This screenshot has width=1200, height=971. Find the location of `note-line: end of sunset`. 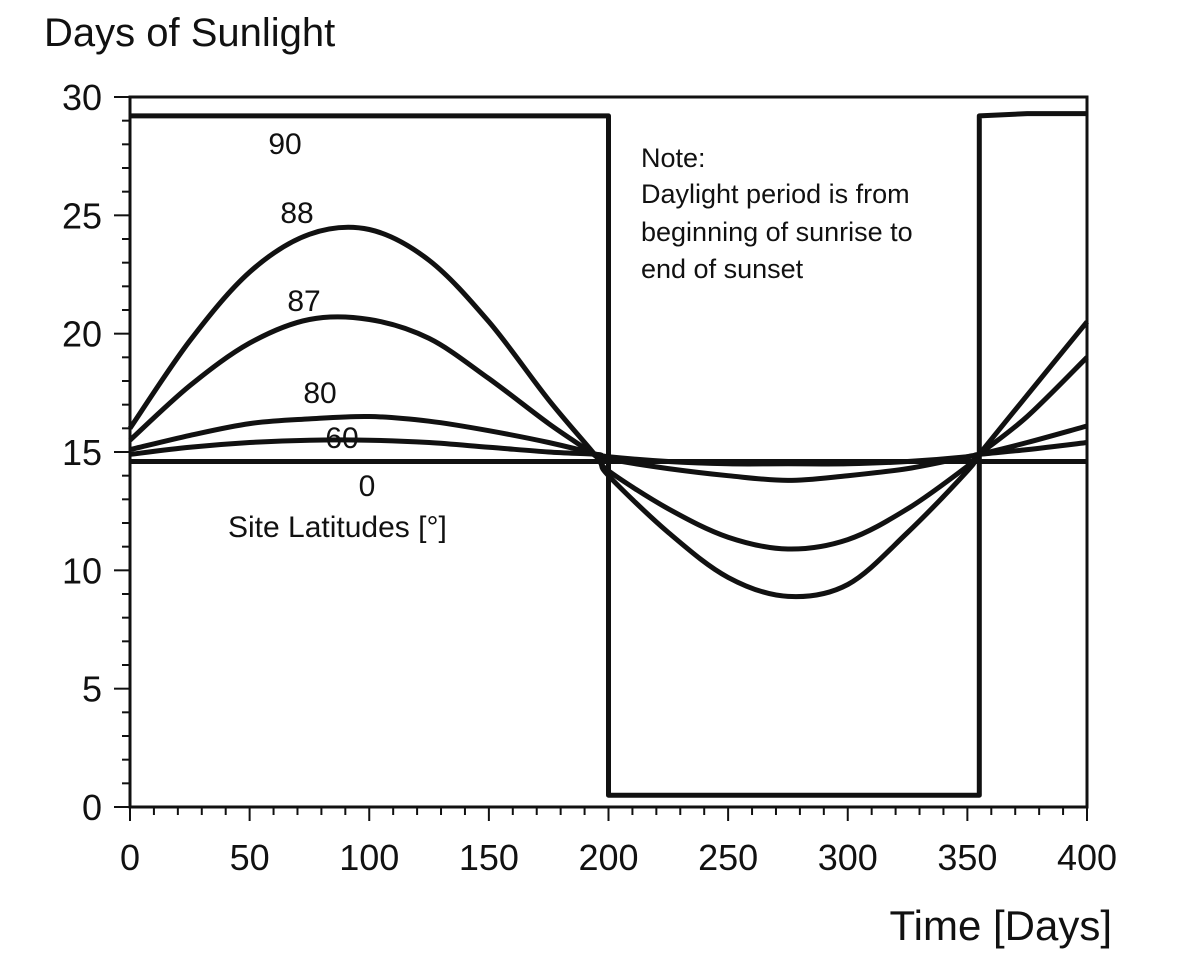

note-line: end of sunset is located at coordinates (722, 269).